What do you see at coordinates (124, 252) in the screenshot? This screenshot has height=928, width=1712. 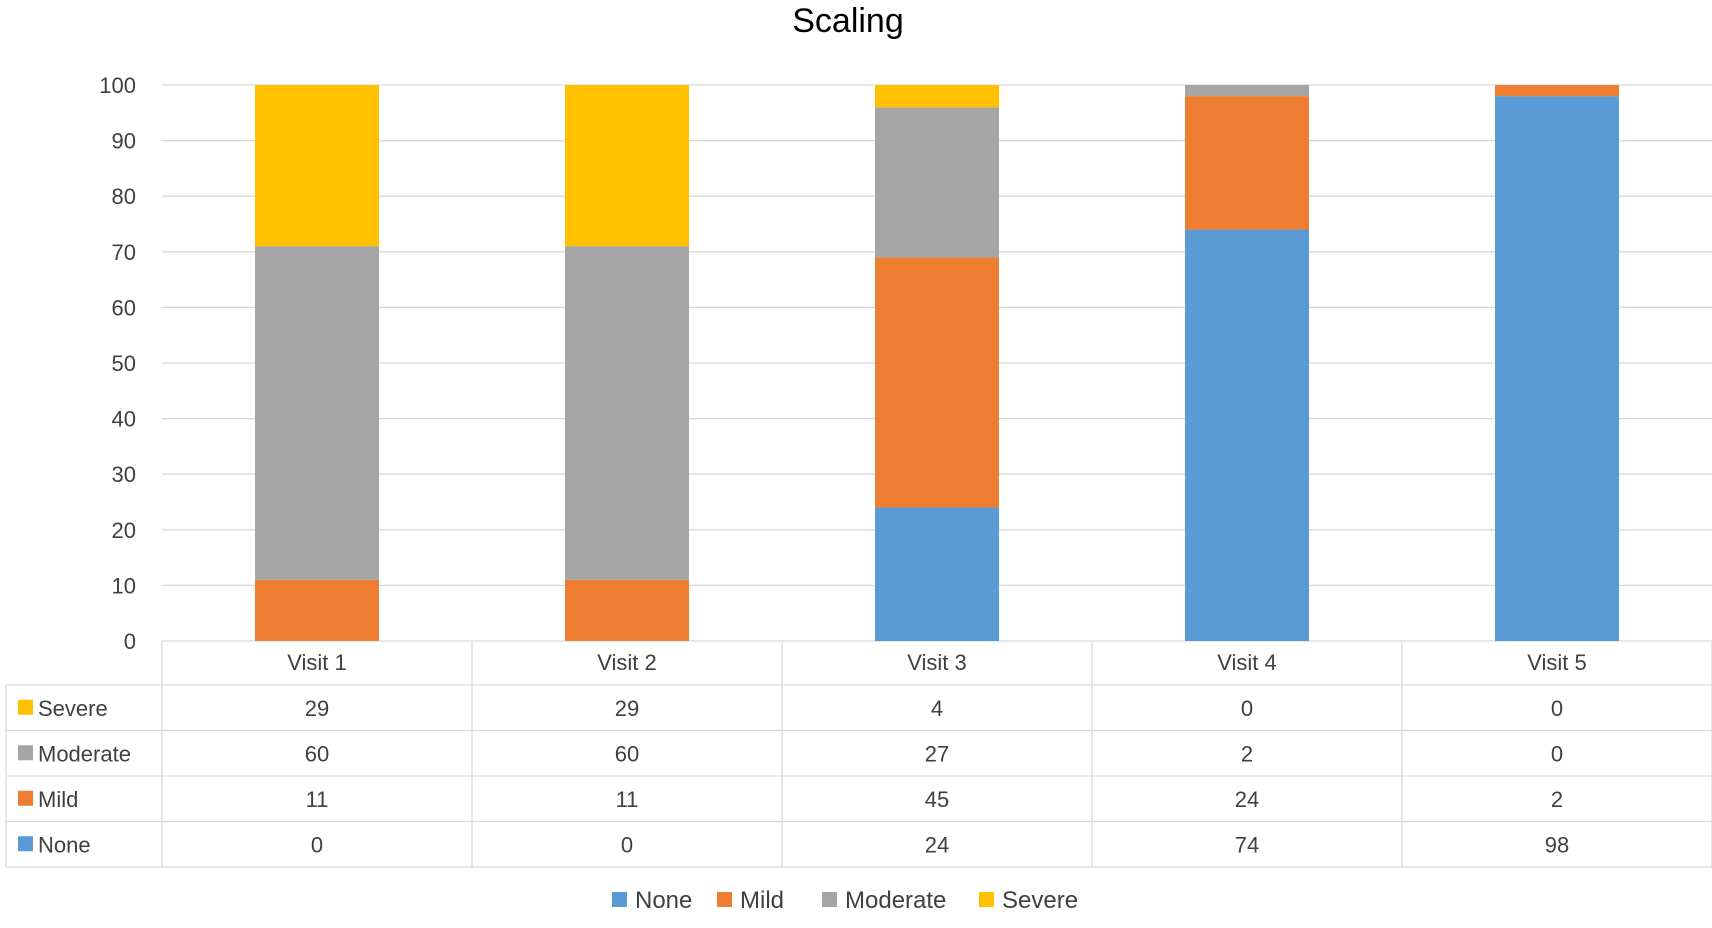 I see `y-tick-label: 70` at bounding box center [124, 252].